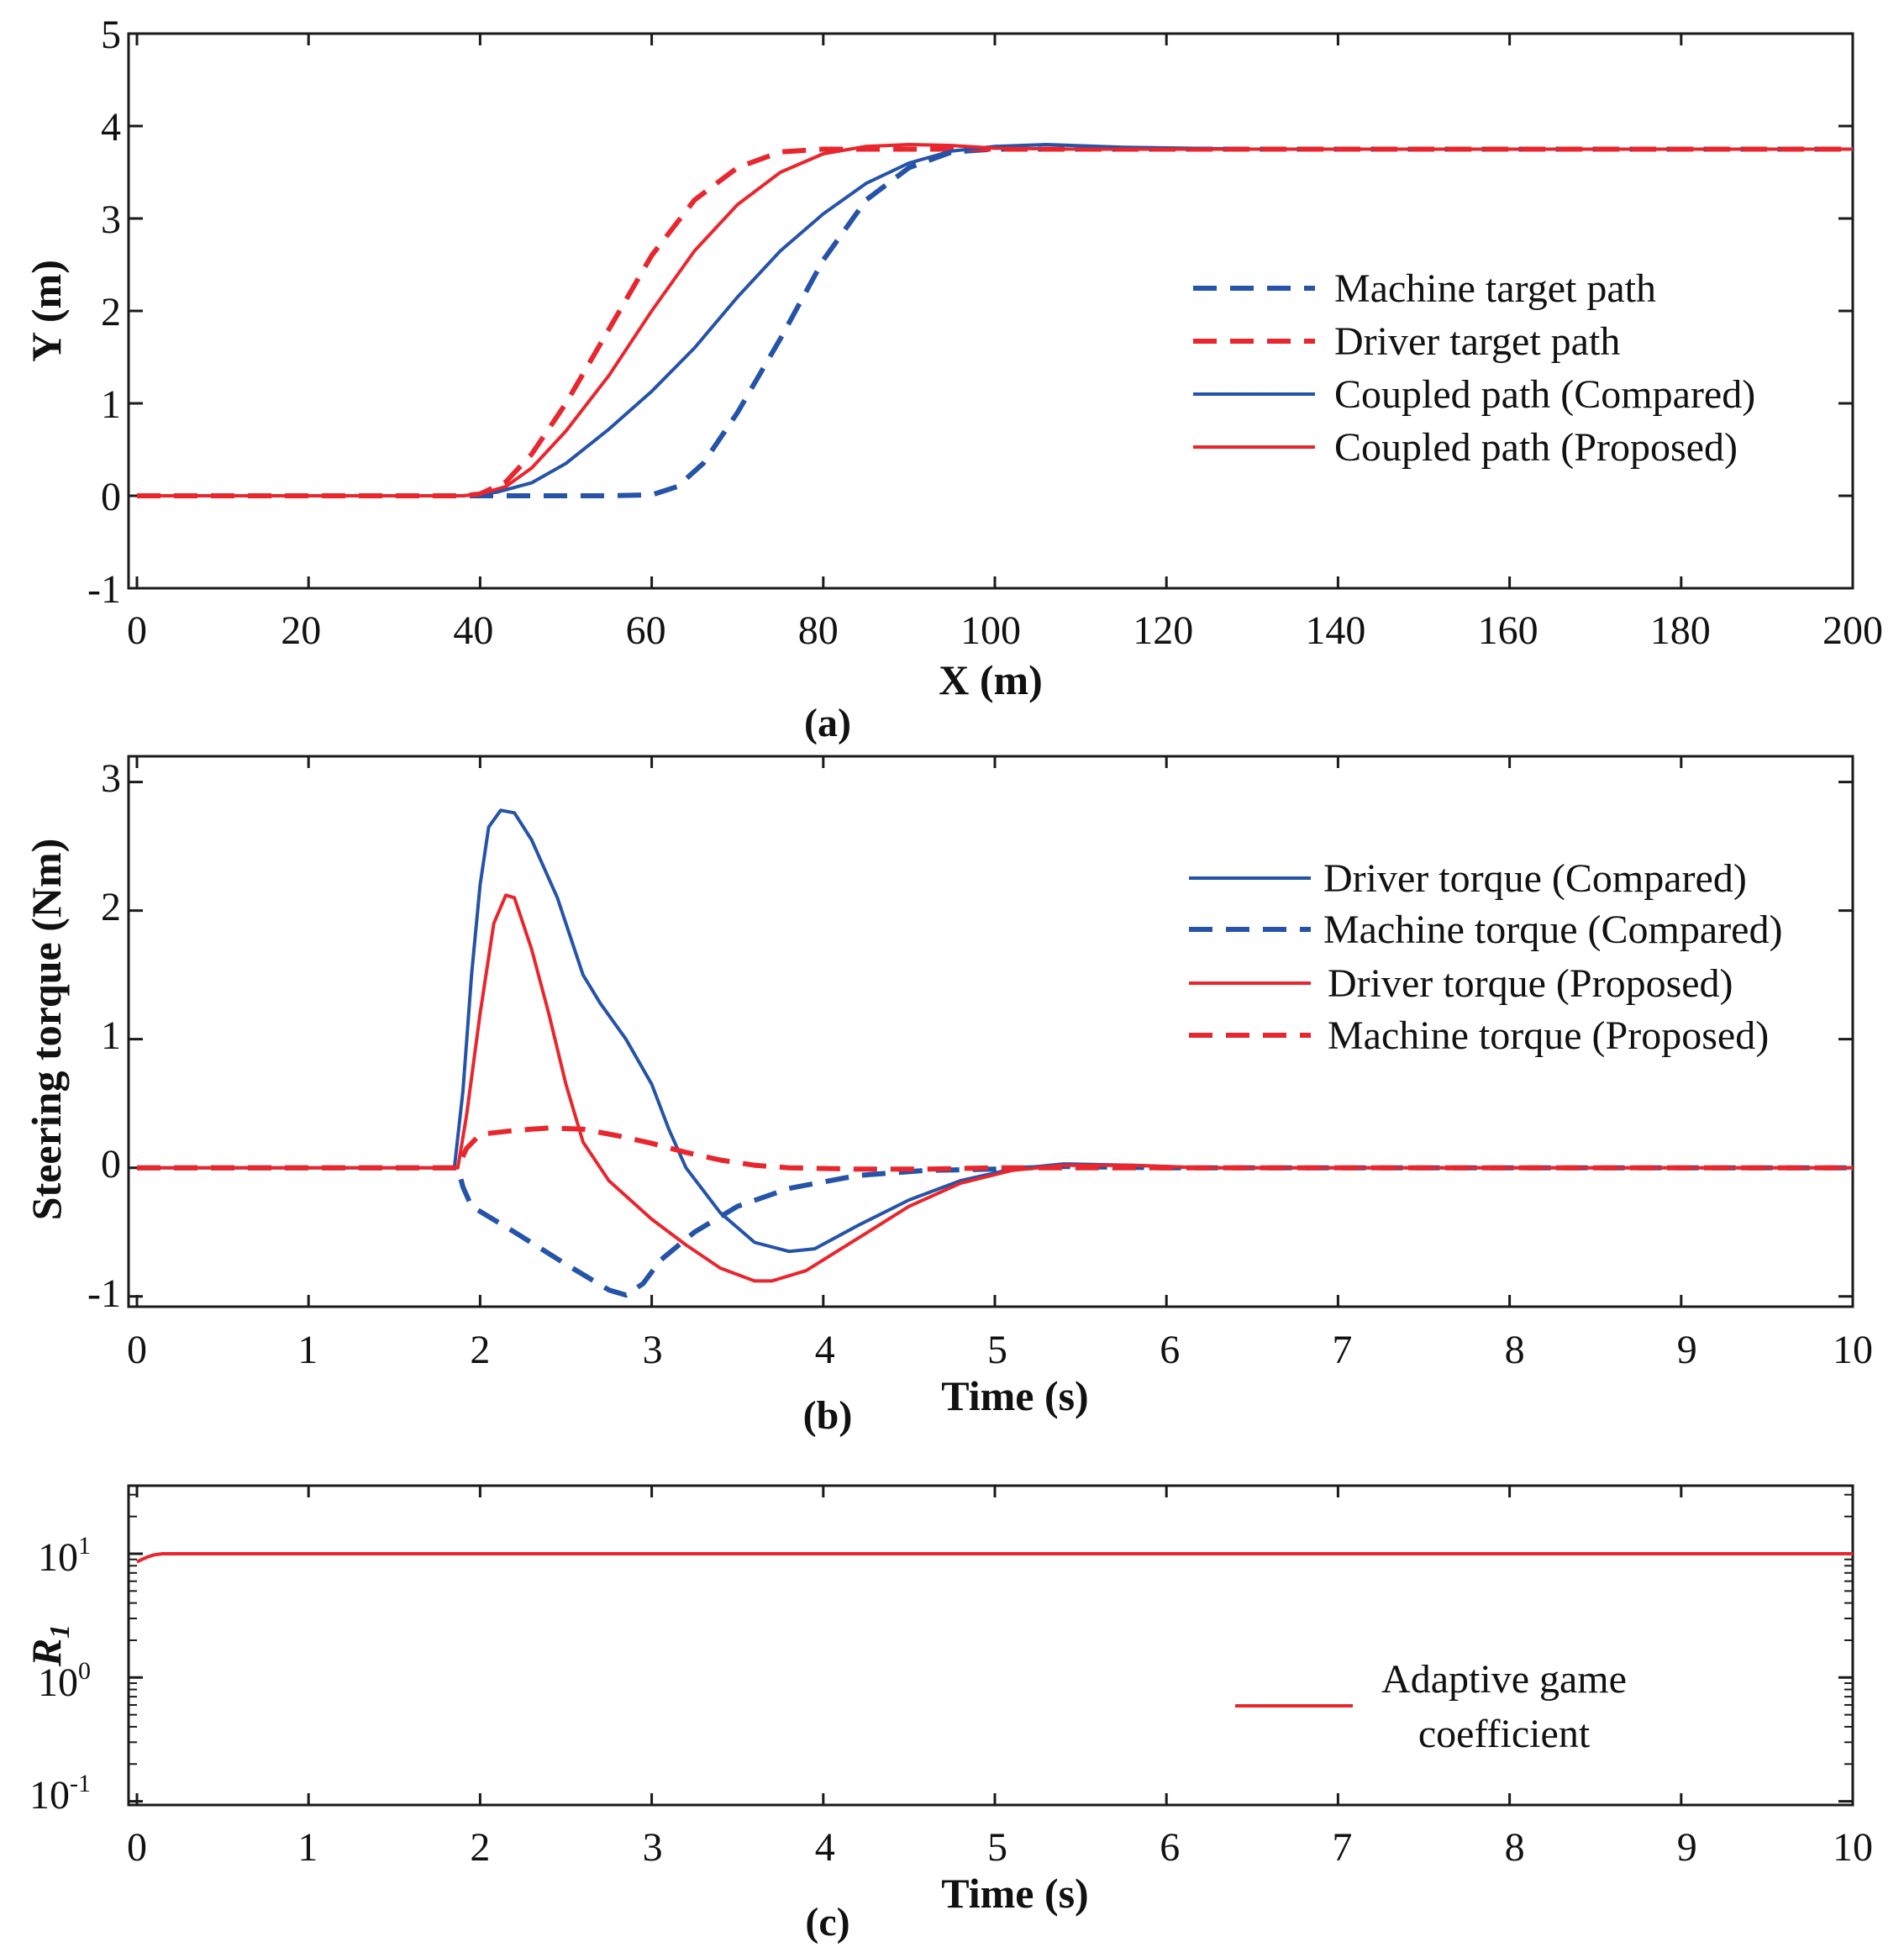 This screenshot has height=1947, width=1904. I want to click on x-tick-label: 80, so click(818, 630).